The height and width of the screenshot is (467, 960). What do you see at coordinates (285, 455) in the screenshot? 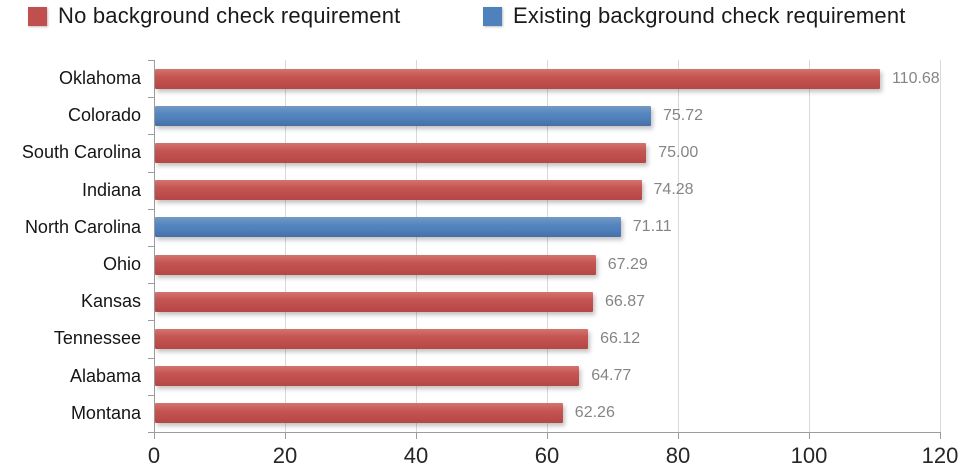
I see `x-axis-tick-label: 20` at bounding box center [285, 455].